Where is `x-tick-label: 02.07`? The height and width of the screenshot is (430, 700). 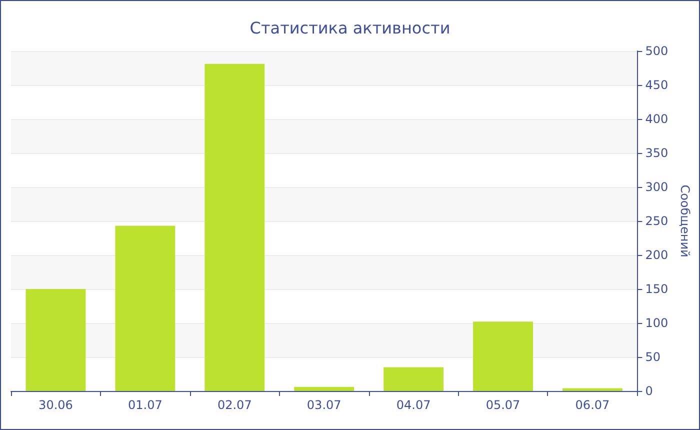 x-tick-label: 02.07 is located at coordinates (234, 405).